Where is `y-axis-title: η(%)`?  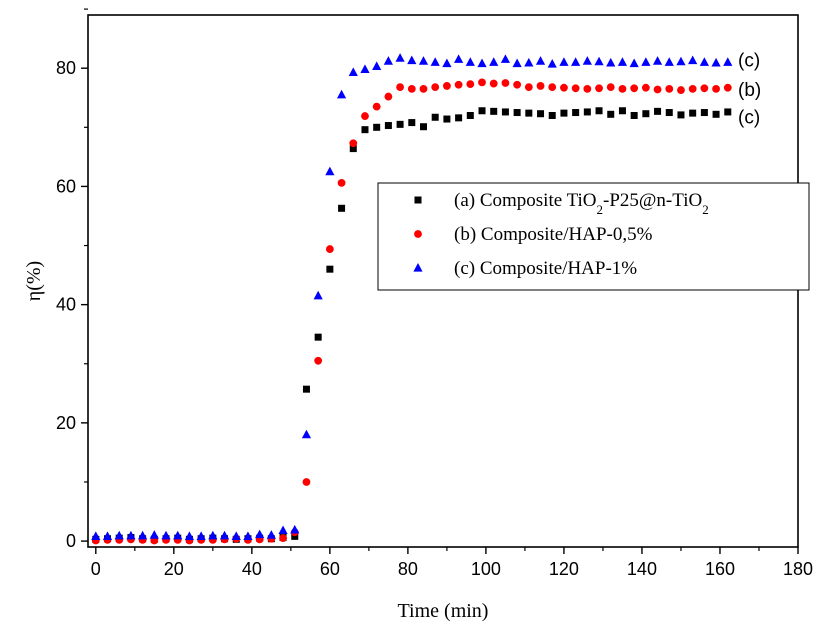 y-axis-title: η(%) is located at coordinates (34, 281).